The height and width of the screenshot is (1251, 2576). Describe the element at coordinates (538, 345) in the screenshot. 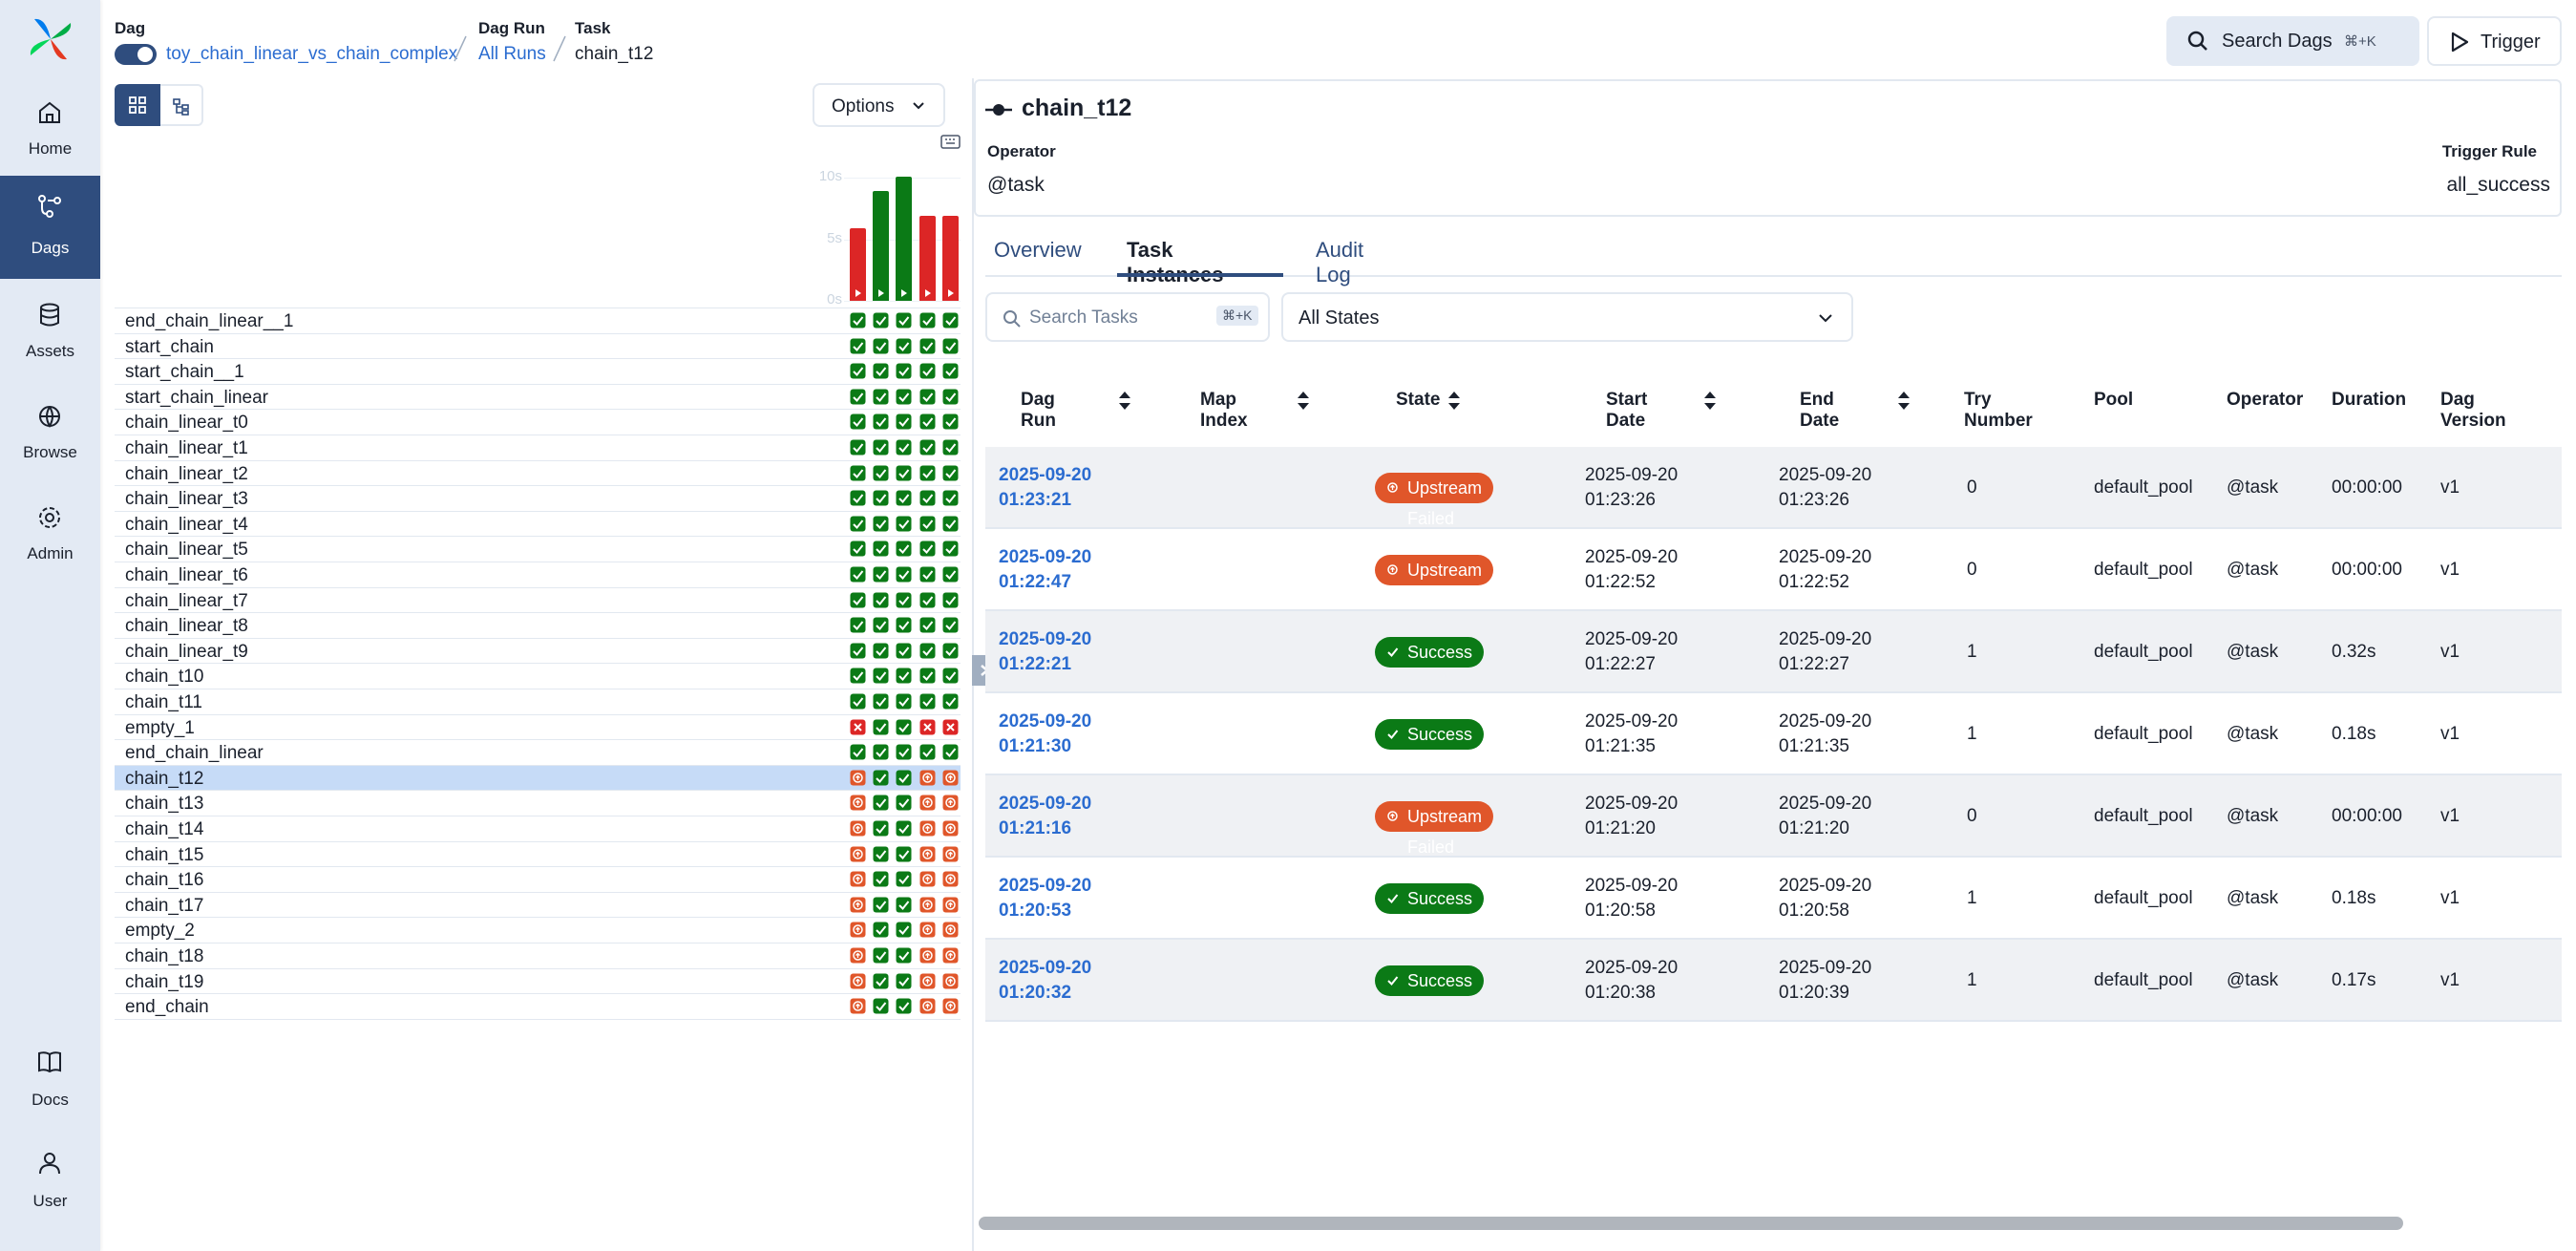

I see `task-row: start_chain` at that location.